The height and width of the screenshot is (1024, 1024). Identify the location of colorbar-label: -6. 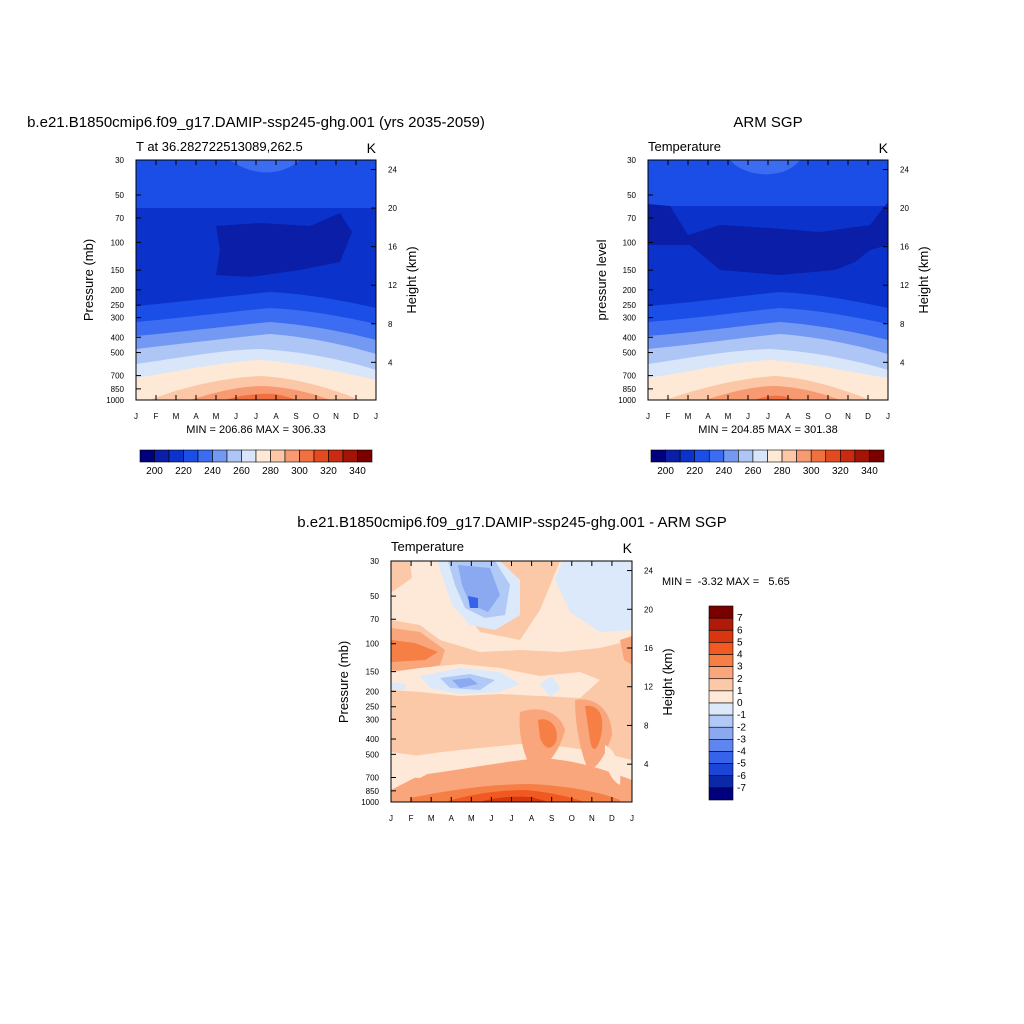
(741, 776).